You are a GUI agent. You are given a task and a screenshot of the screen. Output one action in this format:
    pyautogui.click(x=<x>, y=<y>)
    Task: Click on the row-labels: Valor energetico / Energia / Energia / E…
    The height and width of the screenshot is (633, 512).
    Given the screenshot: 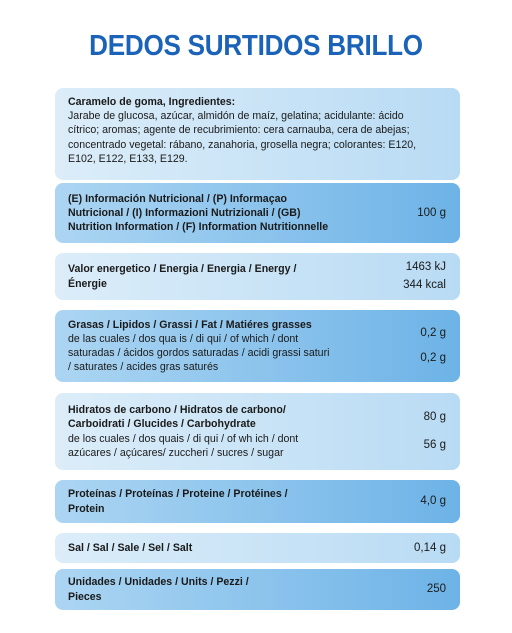 What is the action you would take?
    pyautogui.click(x=182, y=276)
    